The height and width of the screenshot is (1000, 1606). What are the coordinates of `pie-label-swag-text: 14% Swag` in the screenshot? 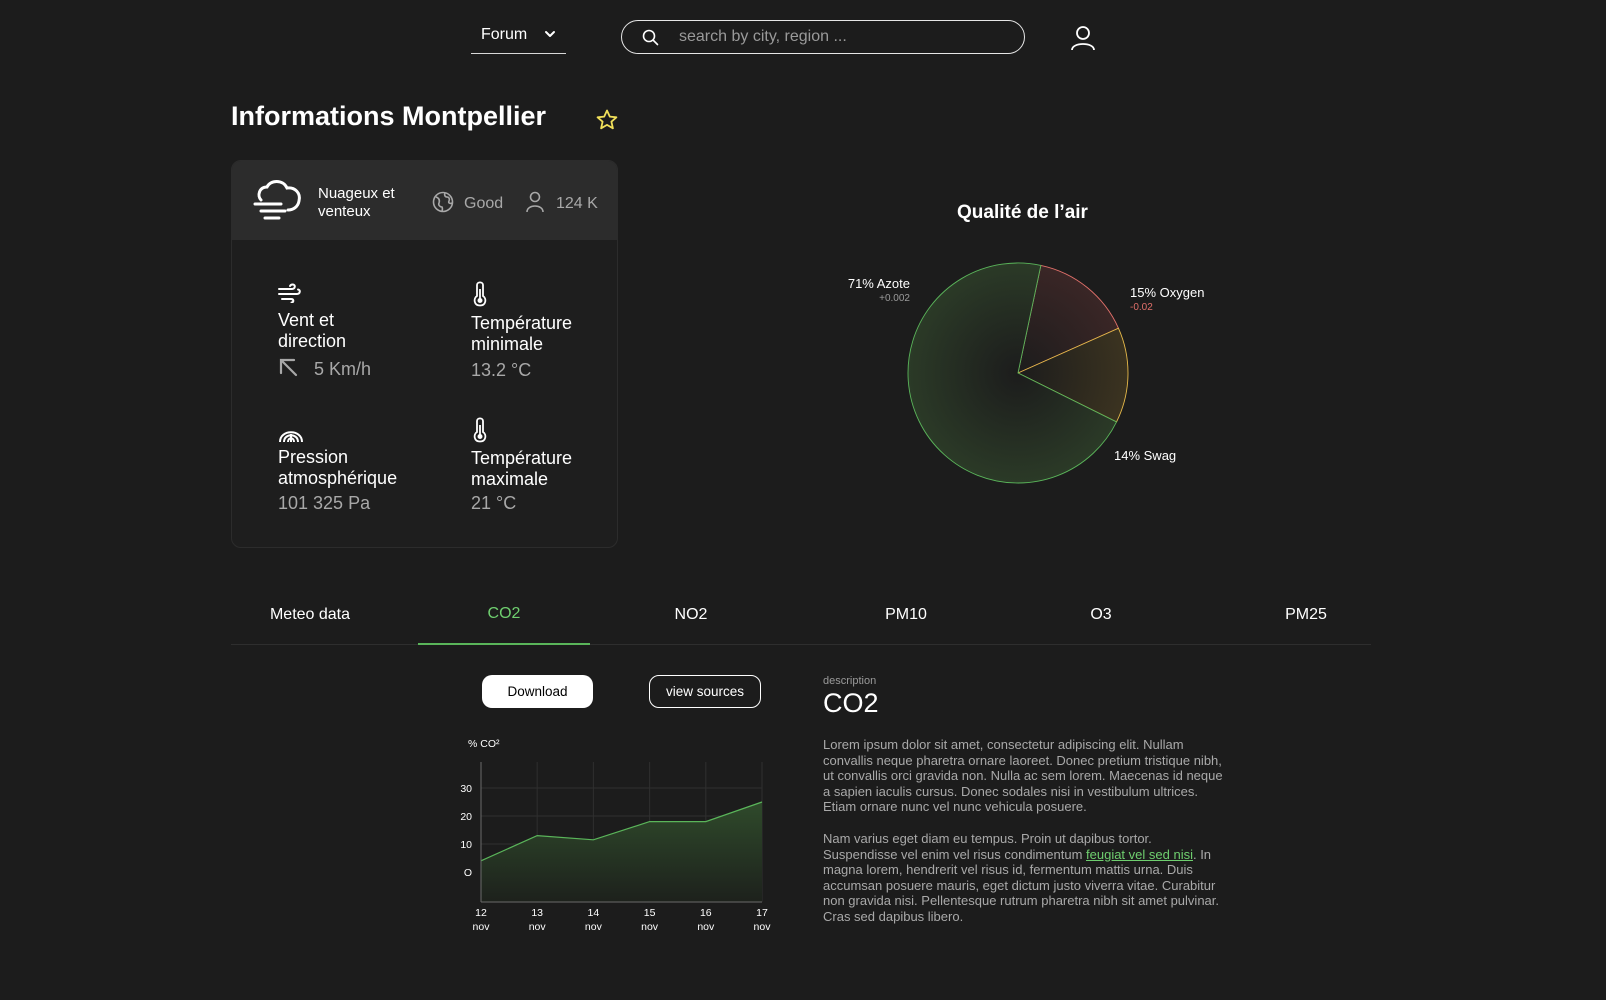 It's located at (1145, 455).